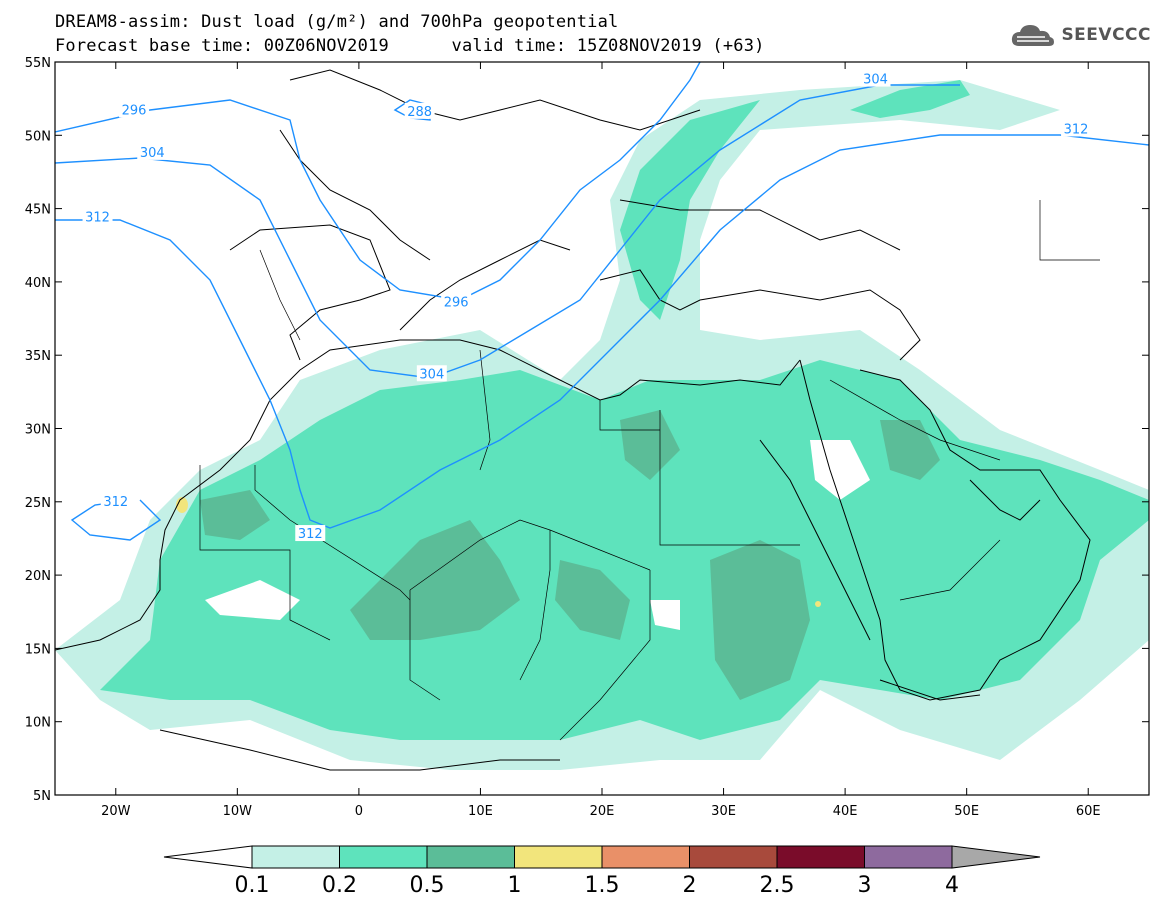 The height and width of the screenshot is (907, 1165). I want to click on lon-tick-label: 20W, so click(116, 811).